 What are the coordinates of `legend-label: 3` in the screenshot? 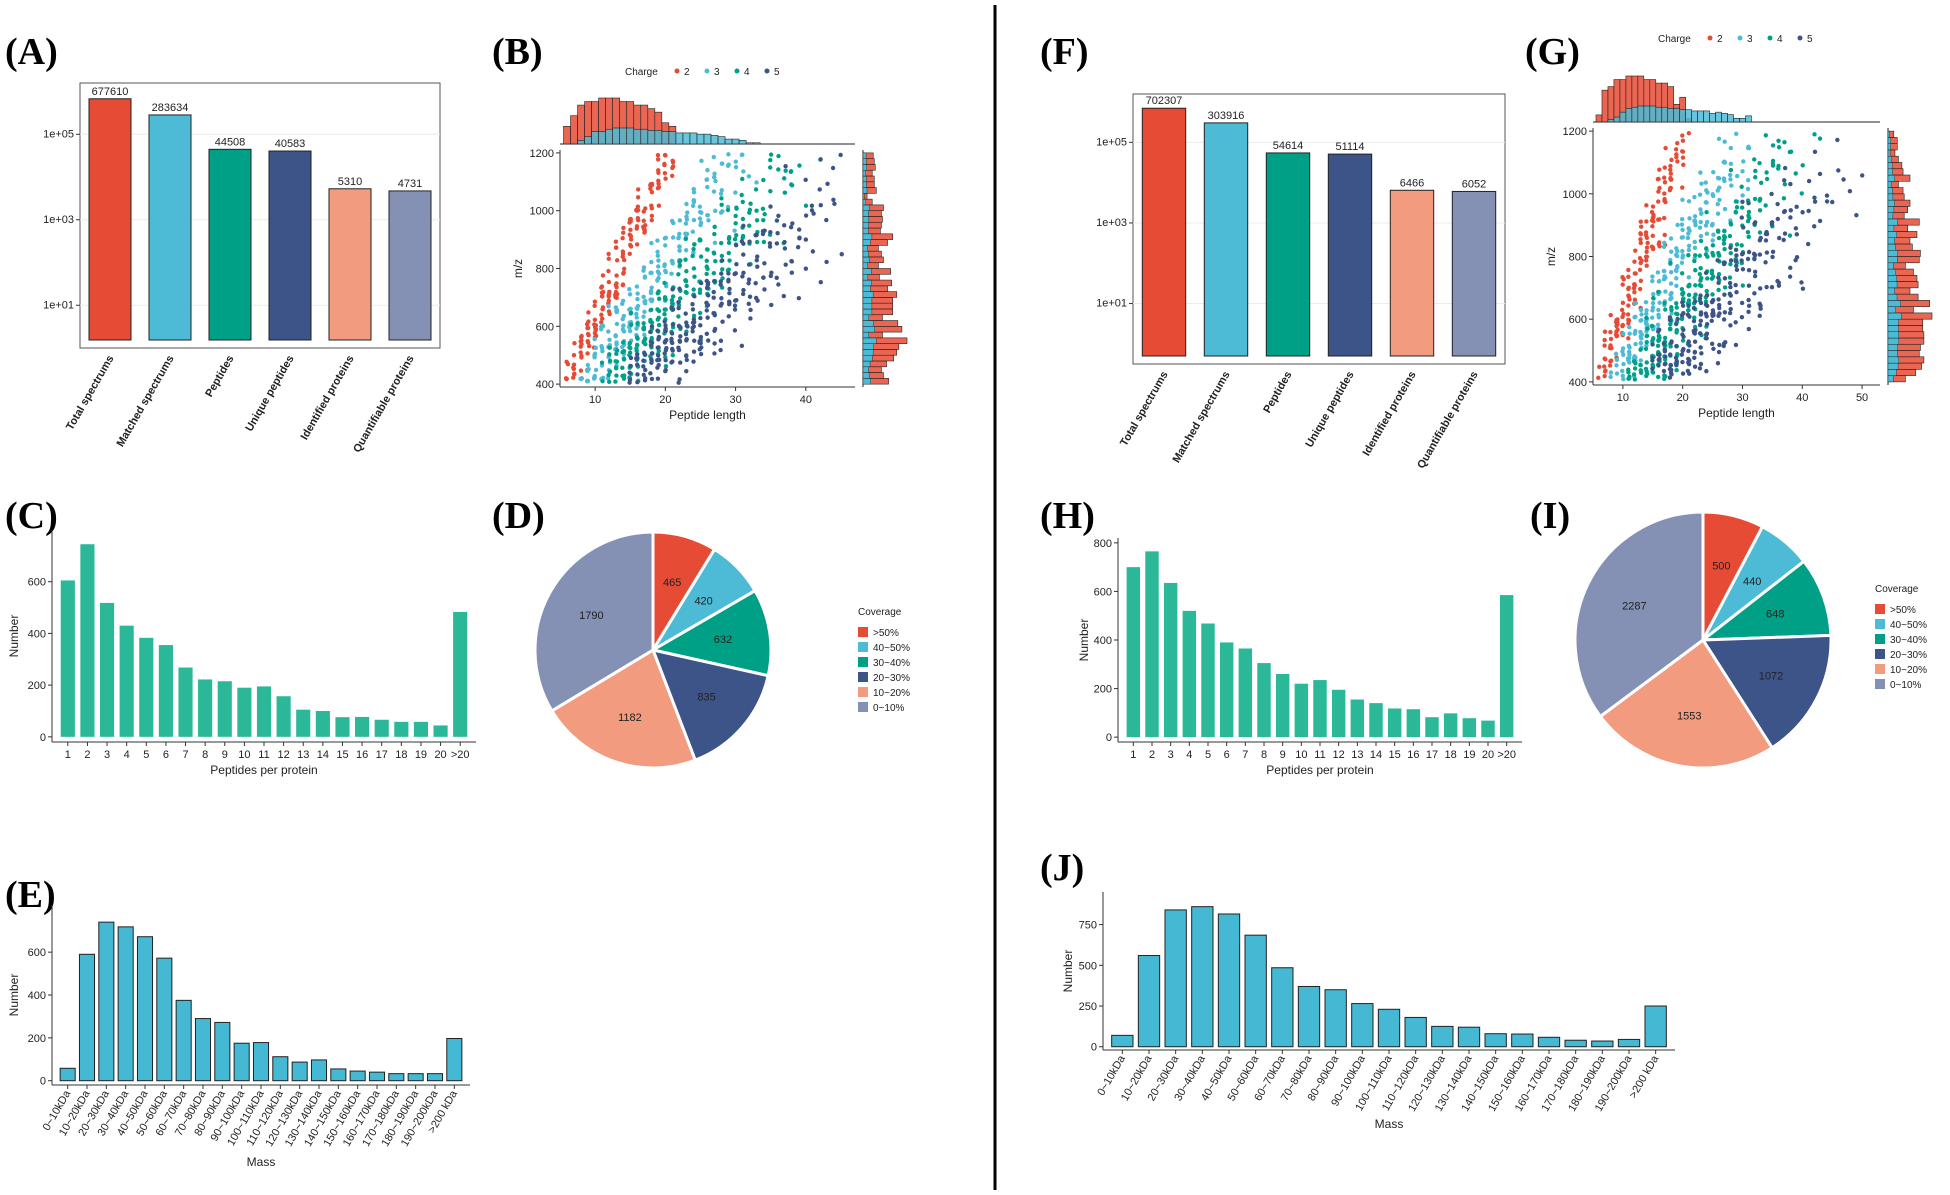 It's located at (1750, 39).